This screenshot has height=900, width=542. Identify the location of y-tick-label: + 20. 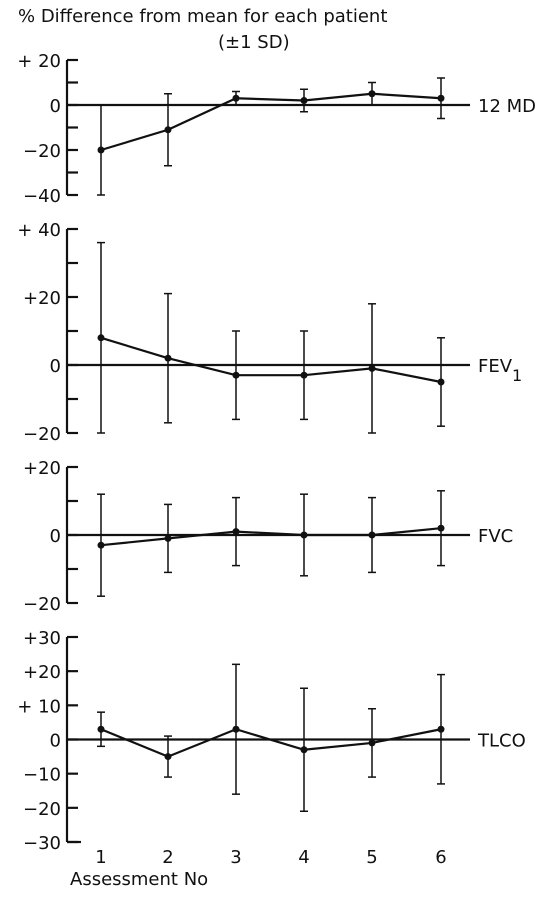
(39, 61).